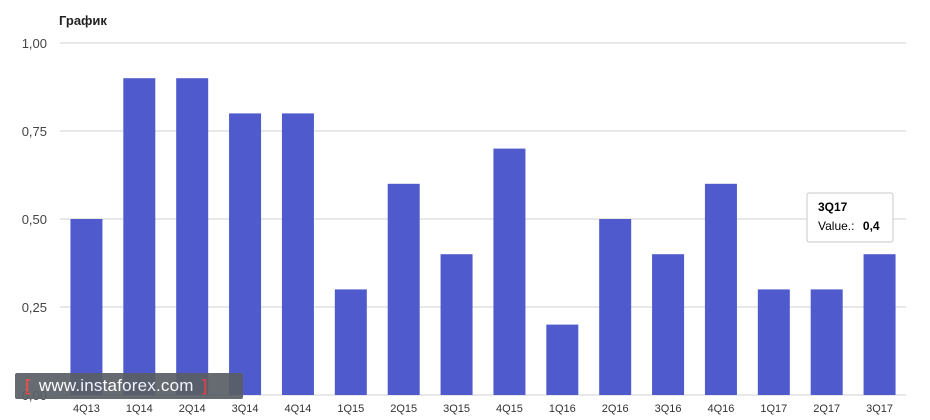  I want to click on x-tick-label: 2Q15, so click(403, 409).